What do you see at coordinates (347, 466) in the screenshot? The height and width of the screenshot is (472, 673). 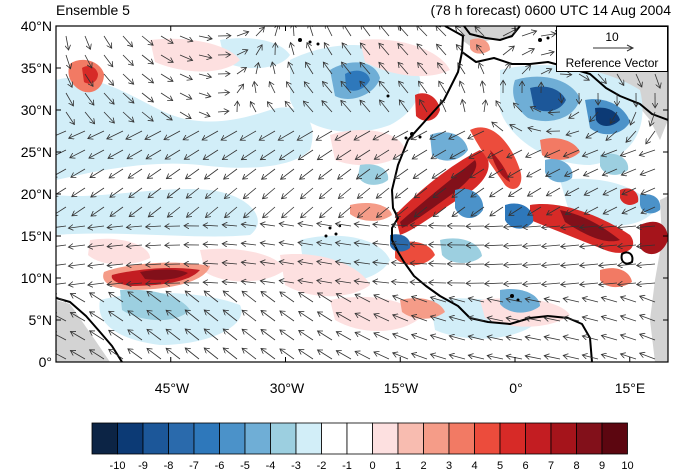 I see `colorbar-label: -1` at bounding box center [347, 466].